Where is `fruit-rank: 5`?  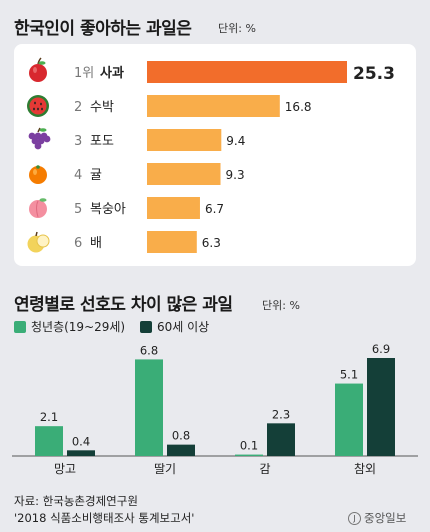
fruit-rank: 5 is located at coordinates (78, 209).